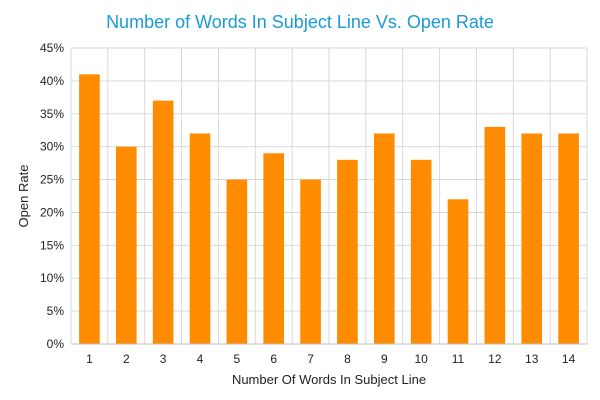  I want to click on x-tick-label: 9, so click(384, 359).